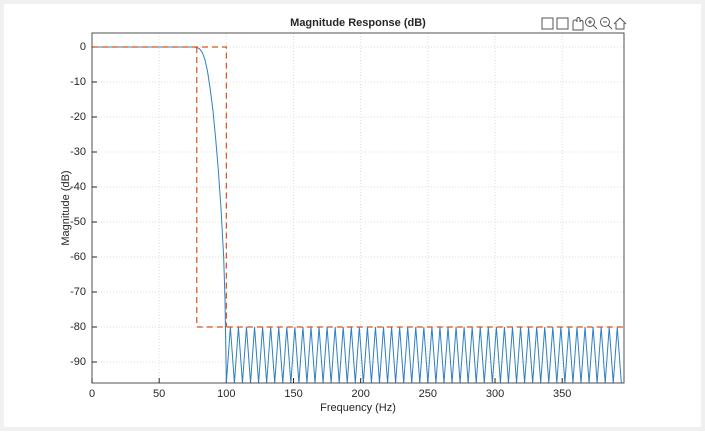 Image resolution: width=705 pixels, height=436 pixels. Describe the element at coordinates (92, 394) in the screenshot. I see `x-tick-label: 0` at that location.